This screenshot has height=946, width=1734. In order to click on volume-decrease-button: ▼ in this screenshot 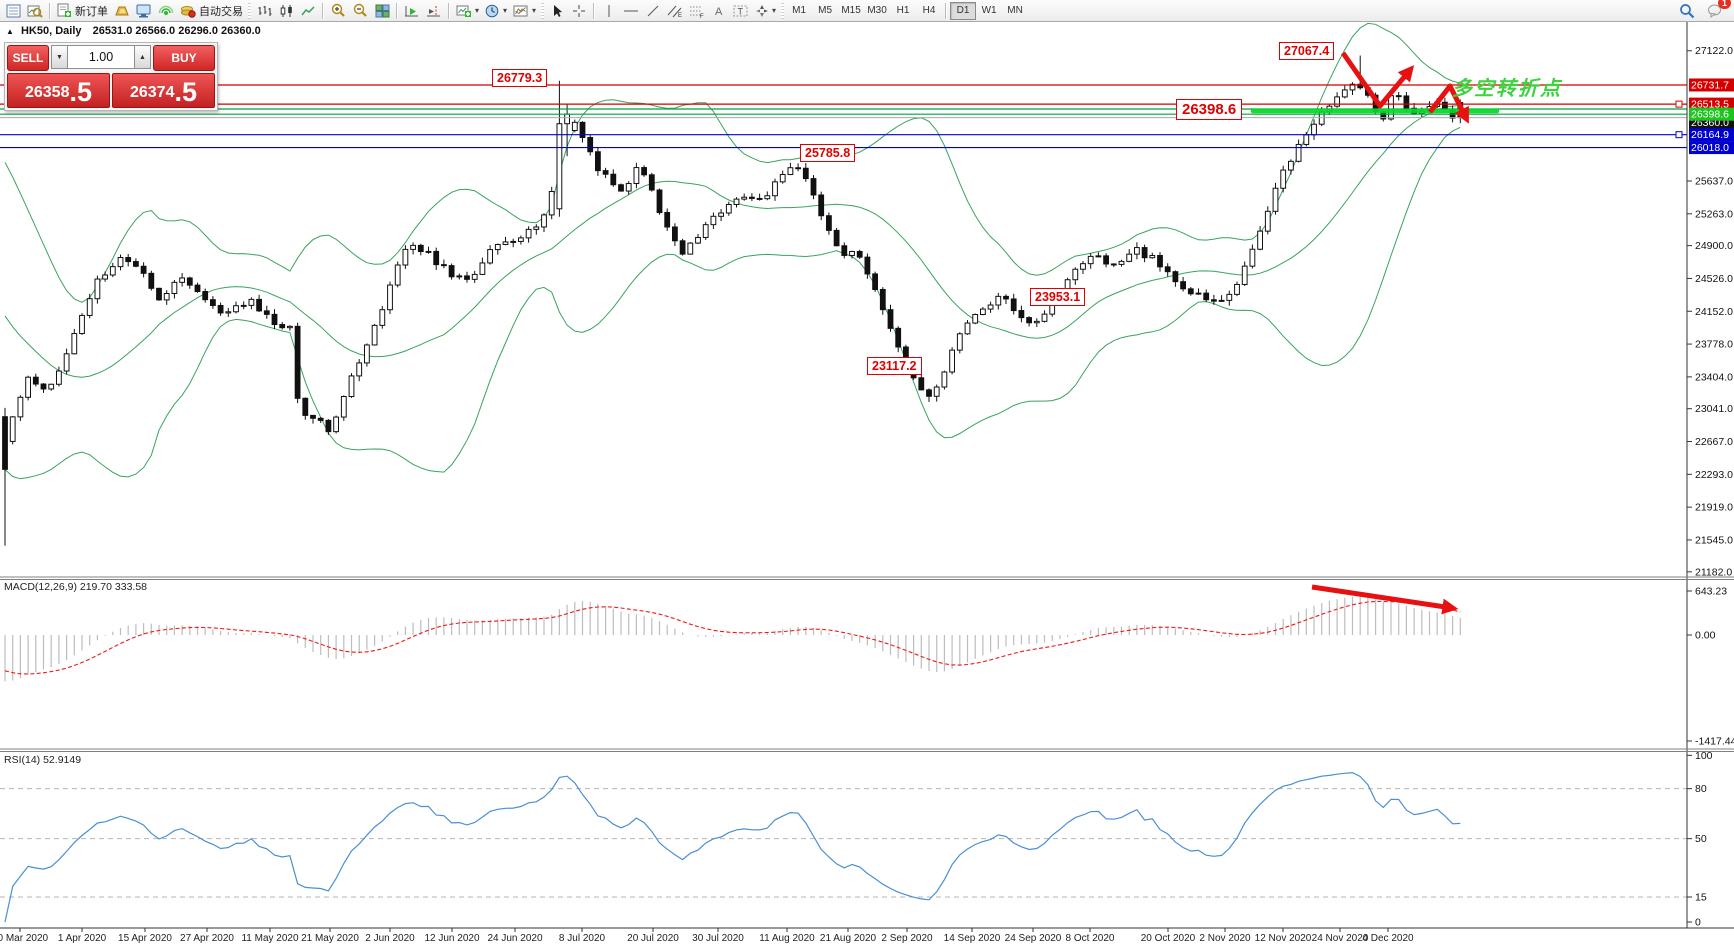, I will do `click(59, 57)`.